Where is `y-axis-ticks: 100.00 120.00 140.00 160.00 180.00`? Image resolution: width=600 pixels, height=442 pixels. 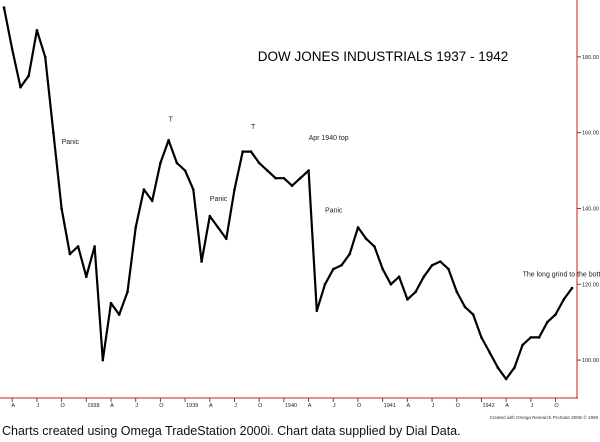
y-axis-ticks: 100.00 120.00 140.00 160.00 180.00 is located at coordinates (588, 209).